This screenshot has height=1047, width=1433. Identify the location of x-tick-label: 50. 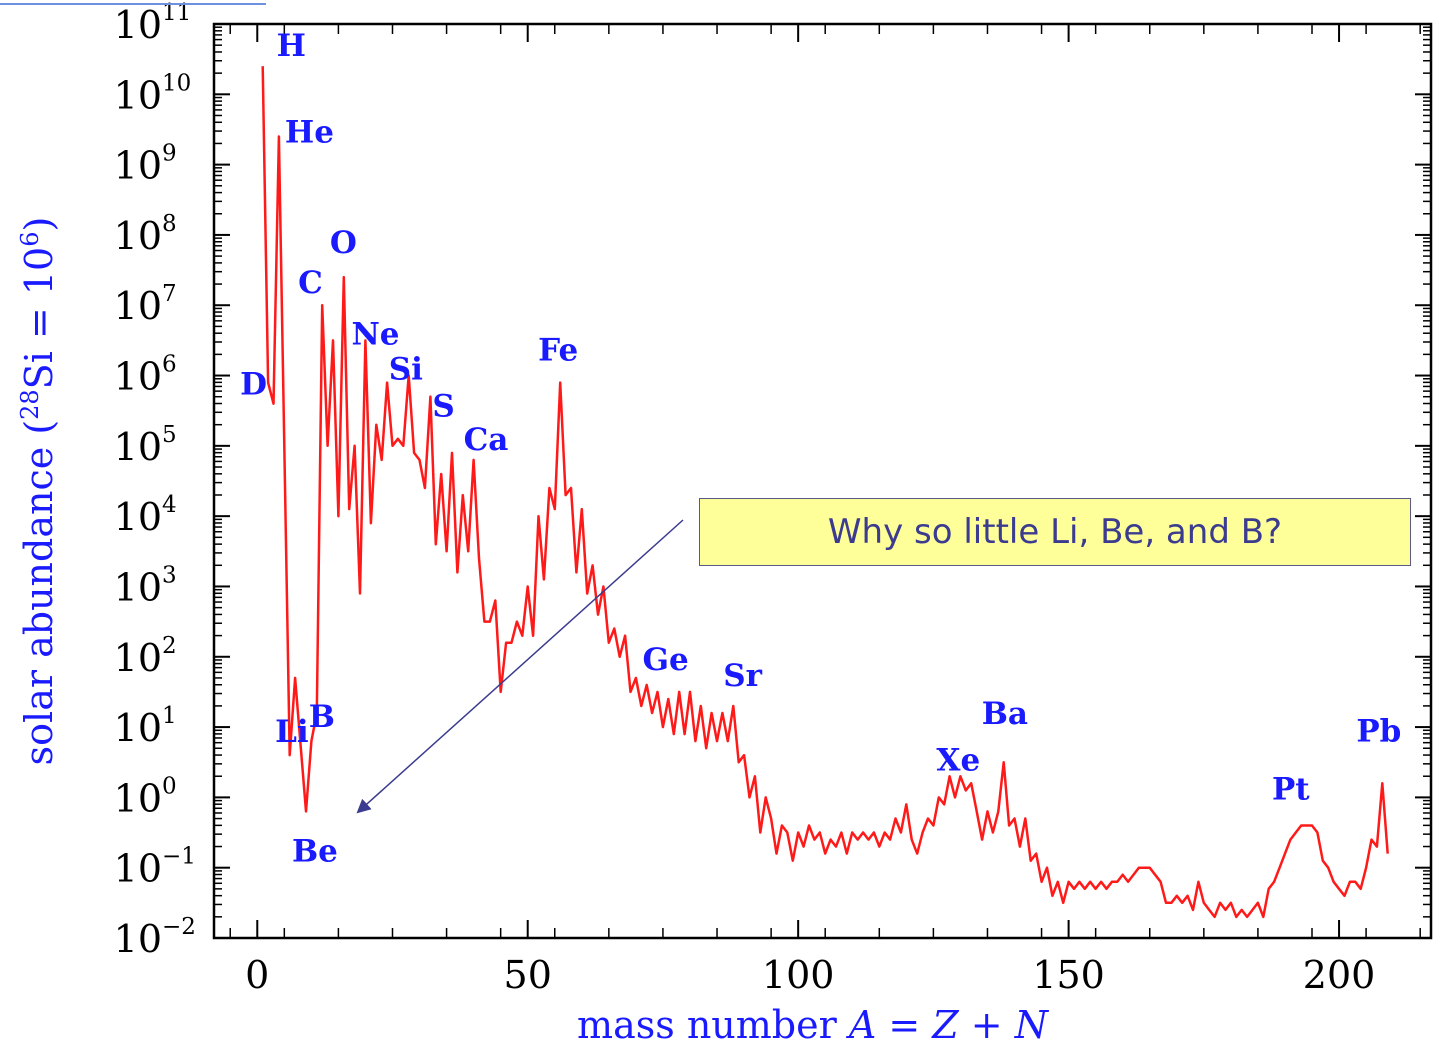
(528, 975).